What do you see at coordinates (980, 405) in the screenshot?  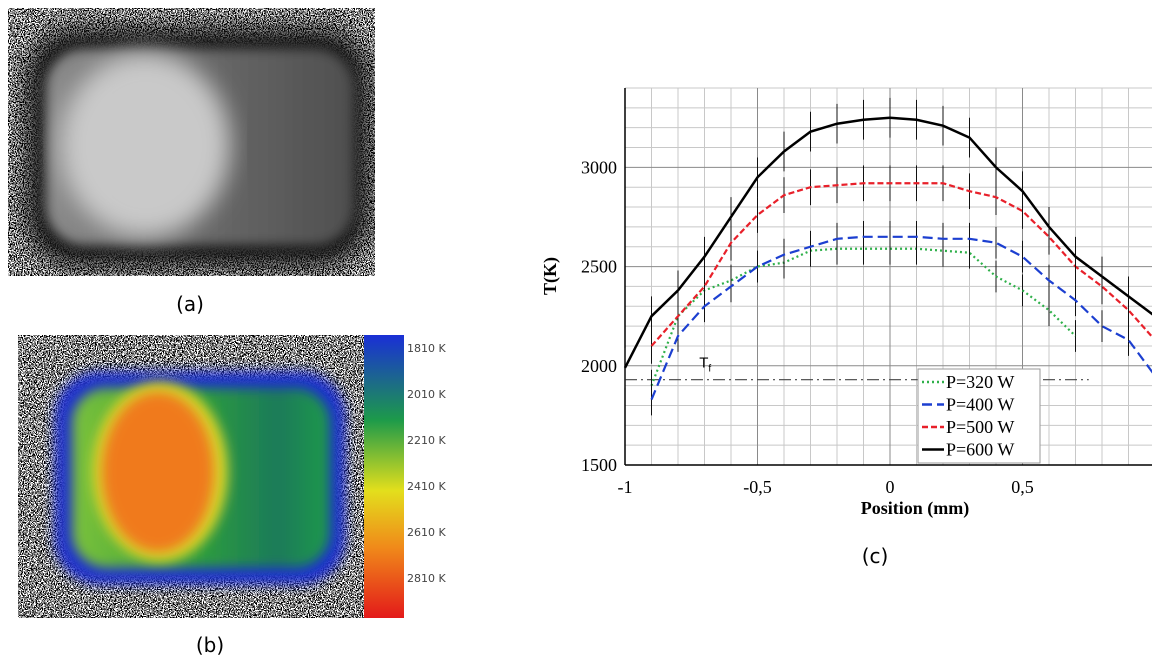 I see `legend-label: P=400 W` at bounding box center [980, 405].